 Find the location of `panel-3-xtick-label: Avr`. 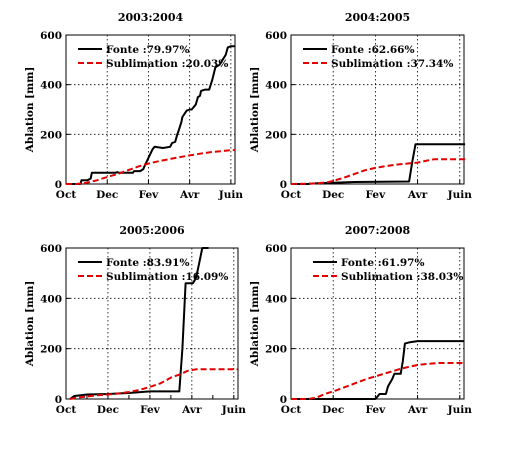

panel-3-xtick-label: Avr is located at coordinates (191, 410).